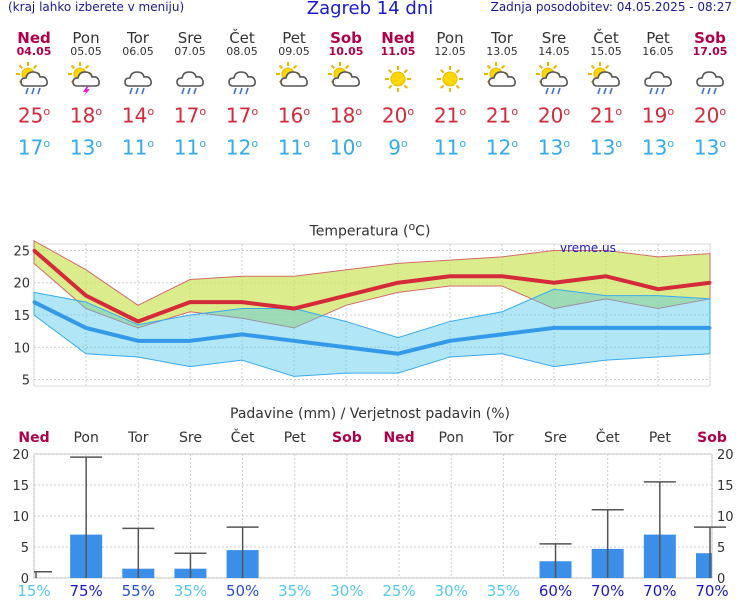 Image resolution: width=740 pixels, height=600 pixels. I want to click on max-temperature: 16o, so click(294, 114).